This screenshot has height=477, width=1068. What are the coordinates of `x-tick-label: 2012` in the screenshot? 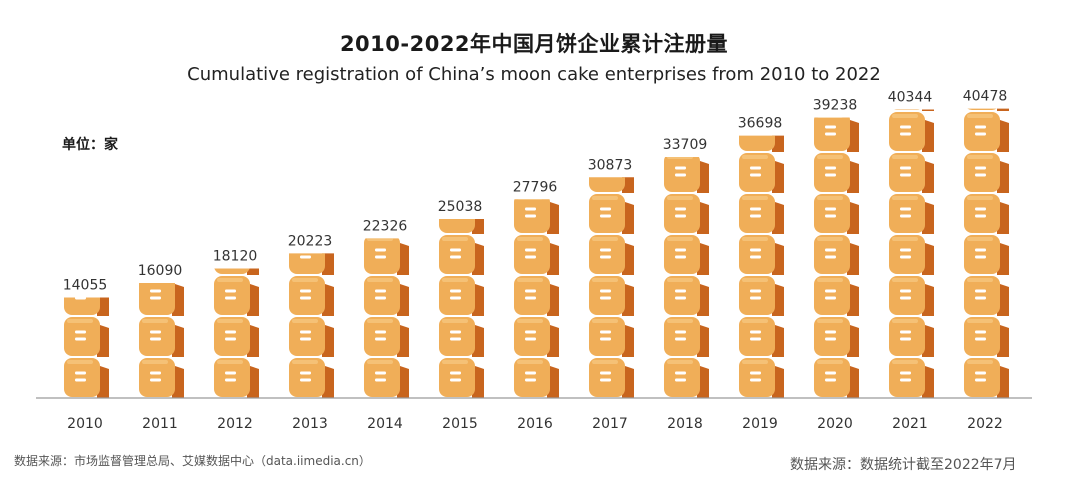 It's located at (235, 424).